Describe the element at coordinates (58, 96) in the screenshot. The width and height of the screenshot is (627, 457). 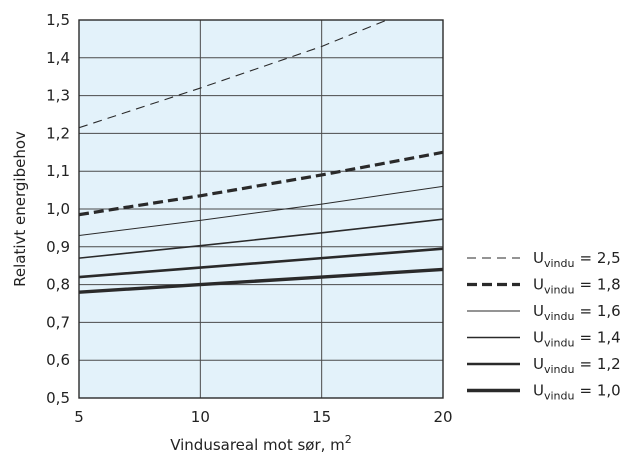
I see `y-tick-label: 1,3` at that location.